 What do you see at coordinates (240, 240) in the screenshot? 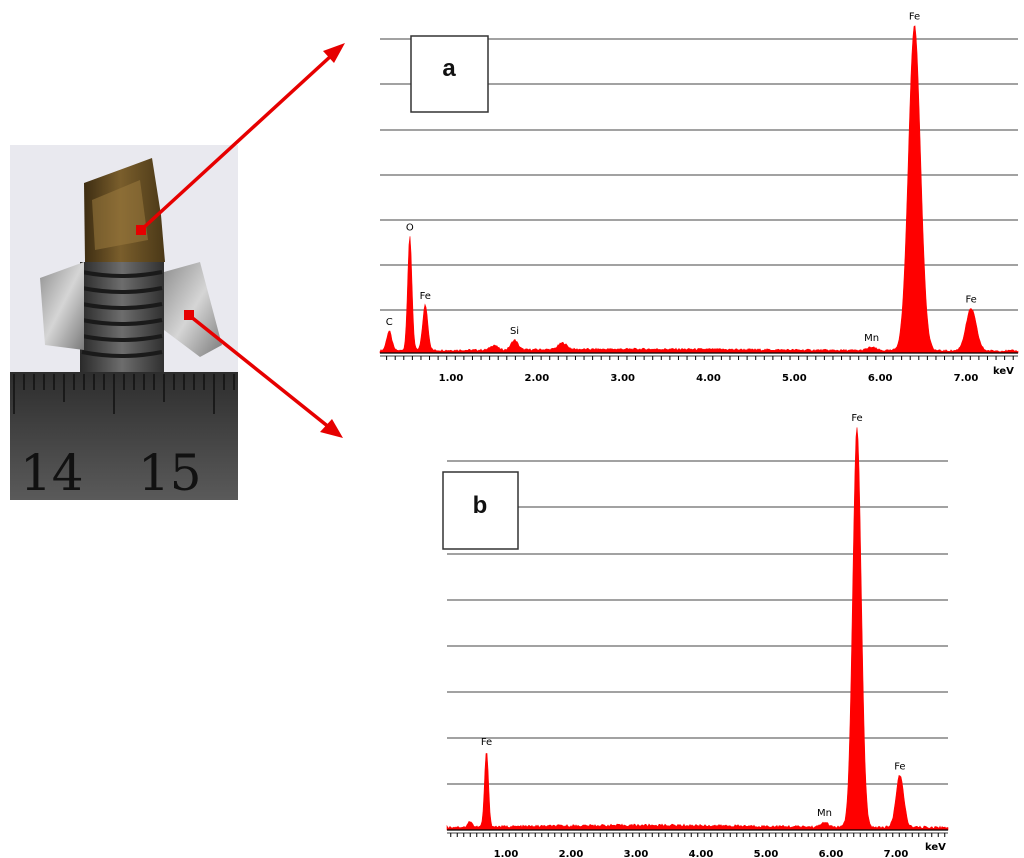
I see `arrows` at bounding box center [240, 240].